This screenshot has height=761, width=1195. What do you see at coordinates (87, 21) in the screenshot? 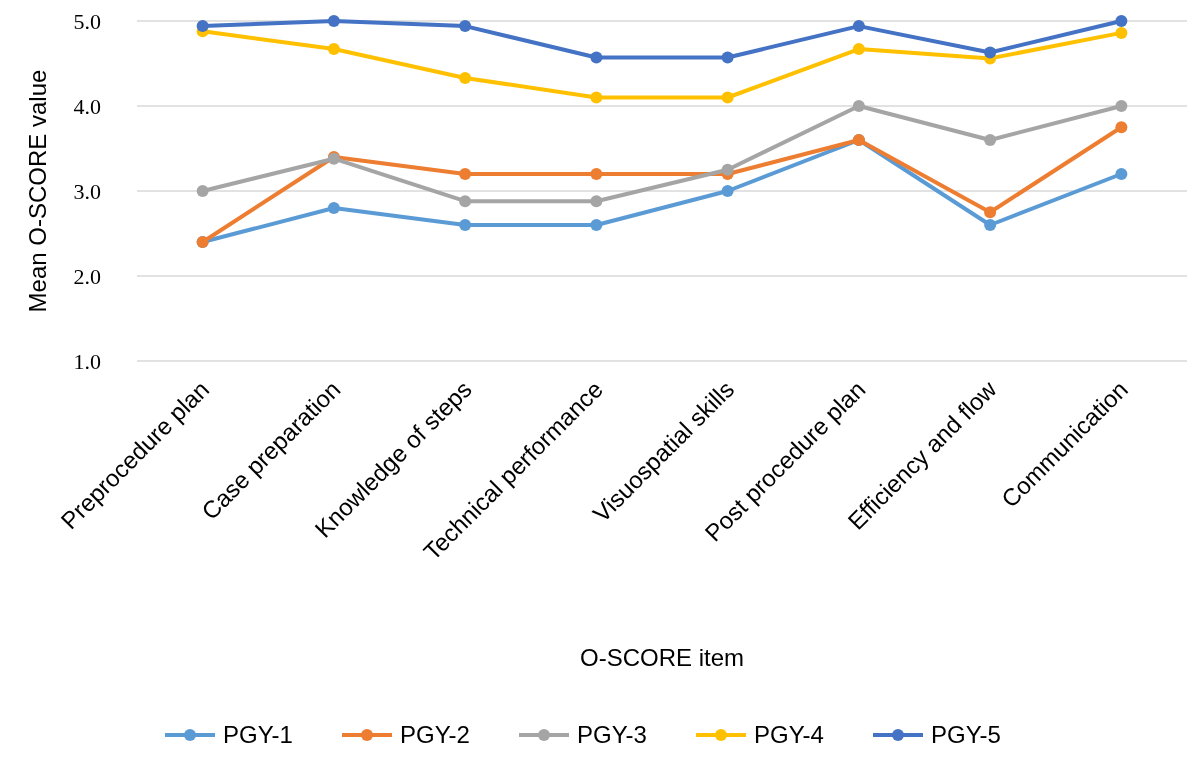
I see `y-tick-label: 5.0` at bounding box center [87, 21].